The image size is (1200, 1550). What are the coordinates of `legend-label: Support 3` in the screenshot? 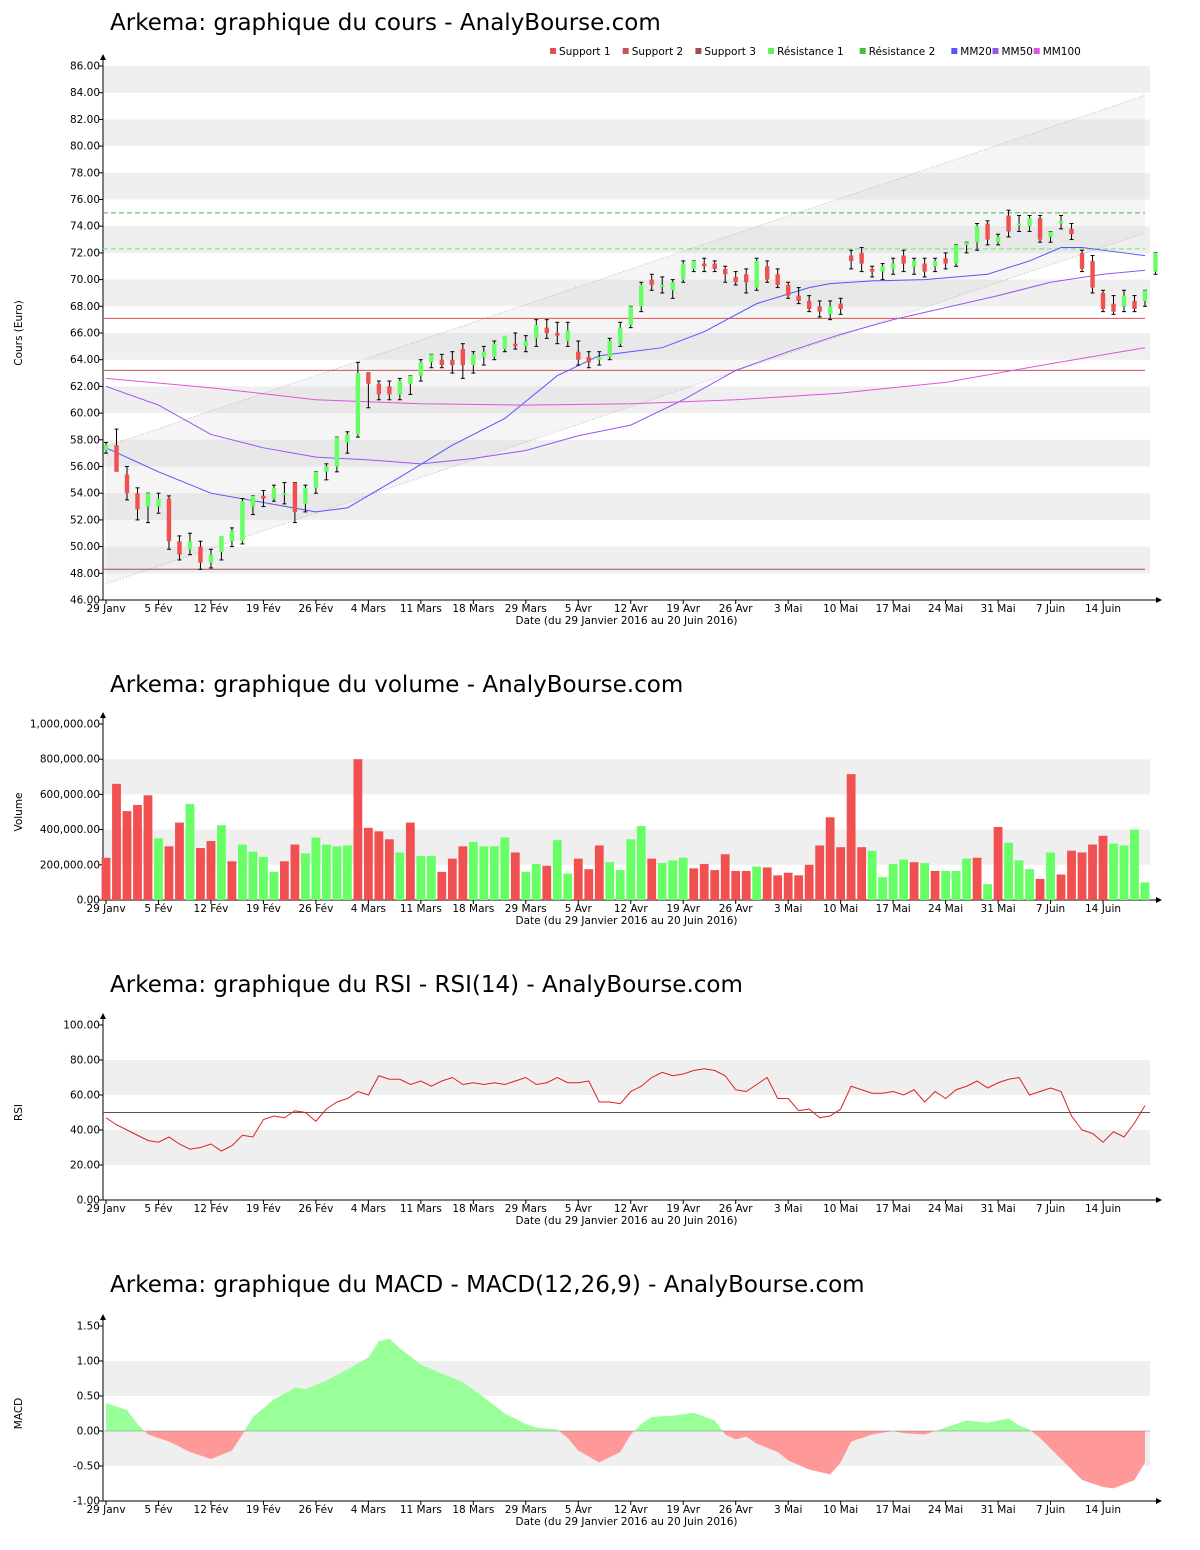 It's located at (730, 52).